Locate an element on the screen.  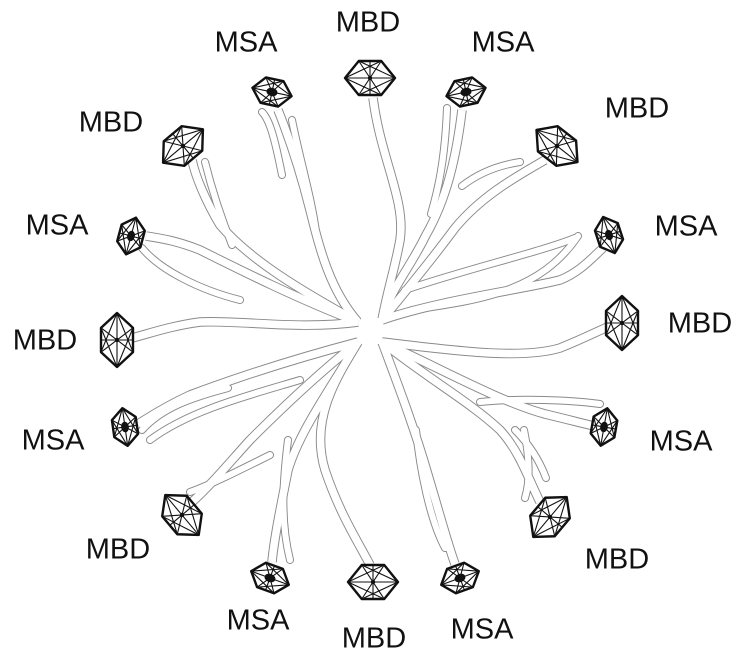
branch-twig-outline is located at coordinates (191, 274).